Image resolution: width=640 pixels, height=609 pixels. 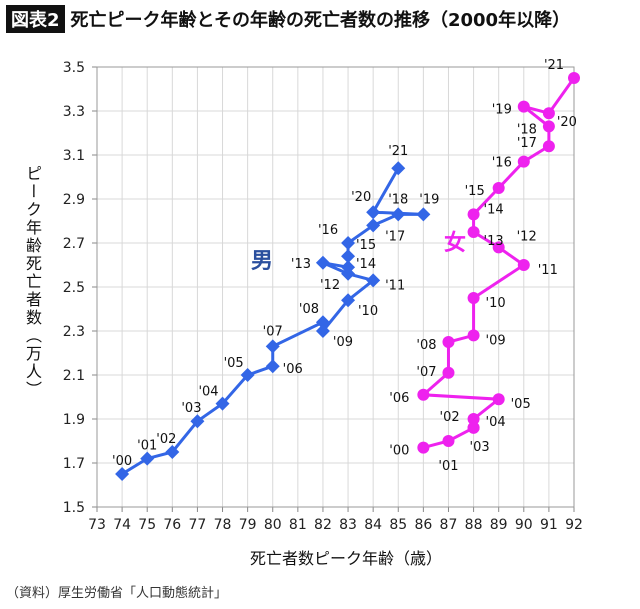 I want to click on x-tick-label: 77, so click(x=198, y=525).